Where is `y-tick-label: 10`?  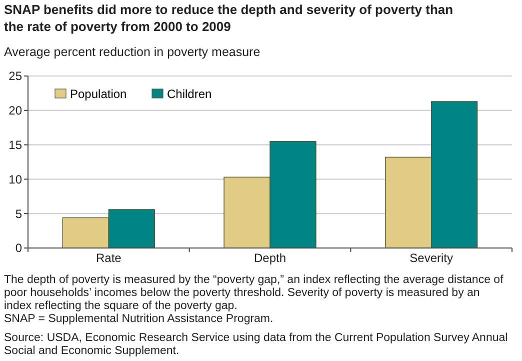
y-tick-label: 10 is located at coordinates (15, 179).